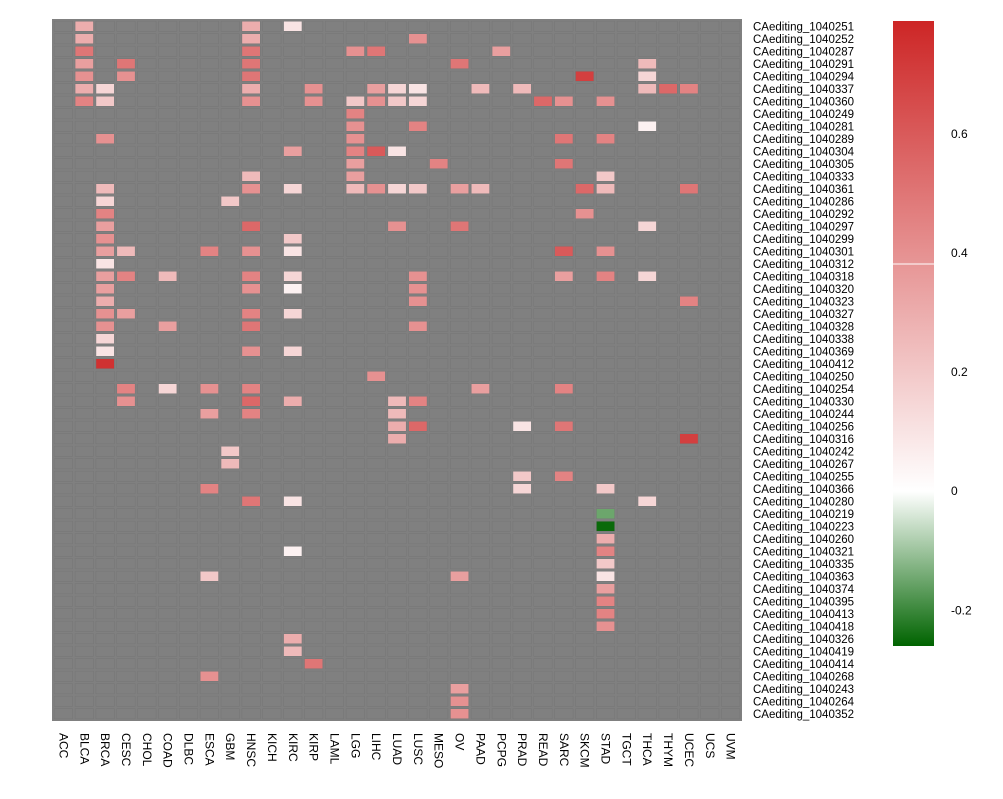  Describe the element at coordinates (803, 102) in the screenshot. I see `row-label: CAediting_1040360` at that location.